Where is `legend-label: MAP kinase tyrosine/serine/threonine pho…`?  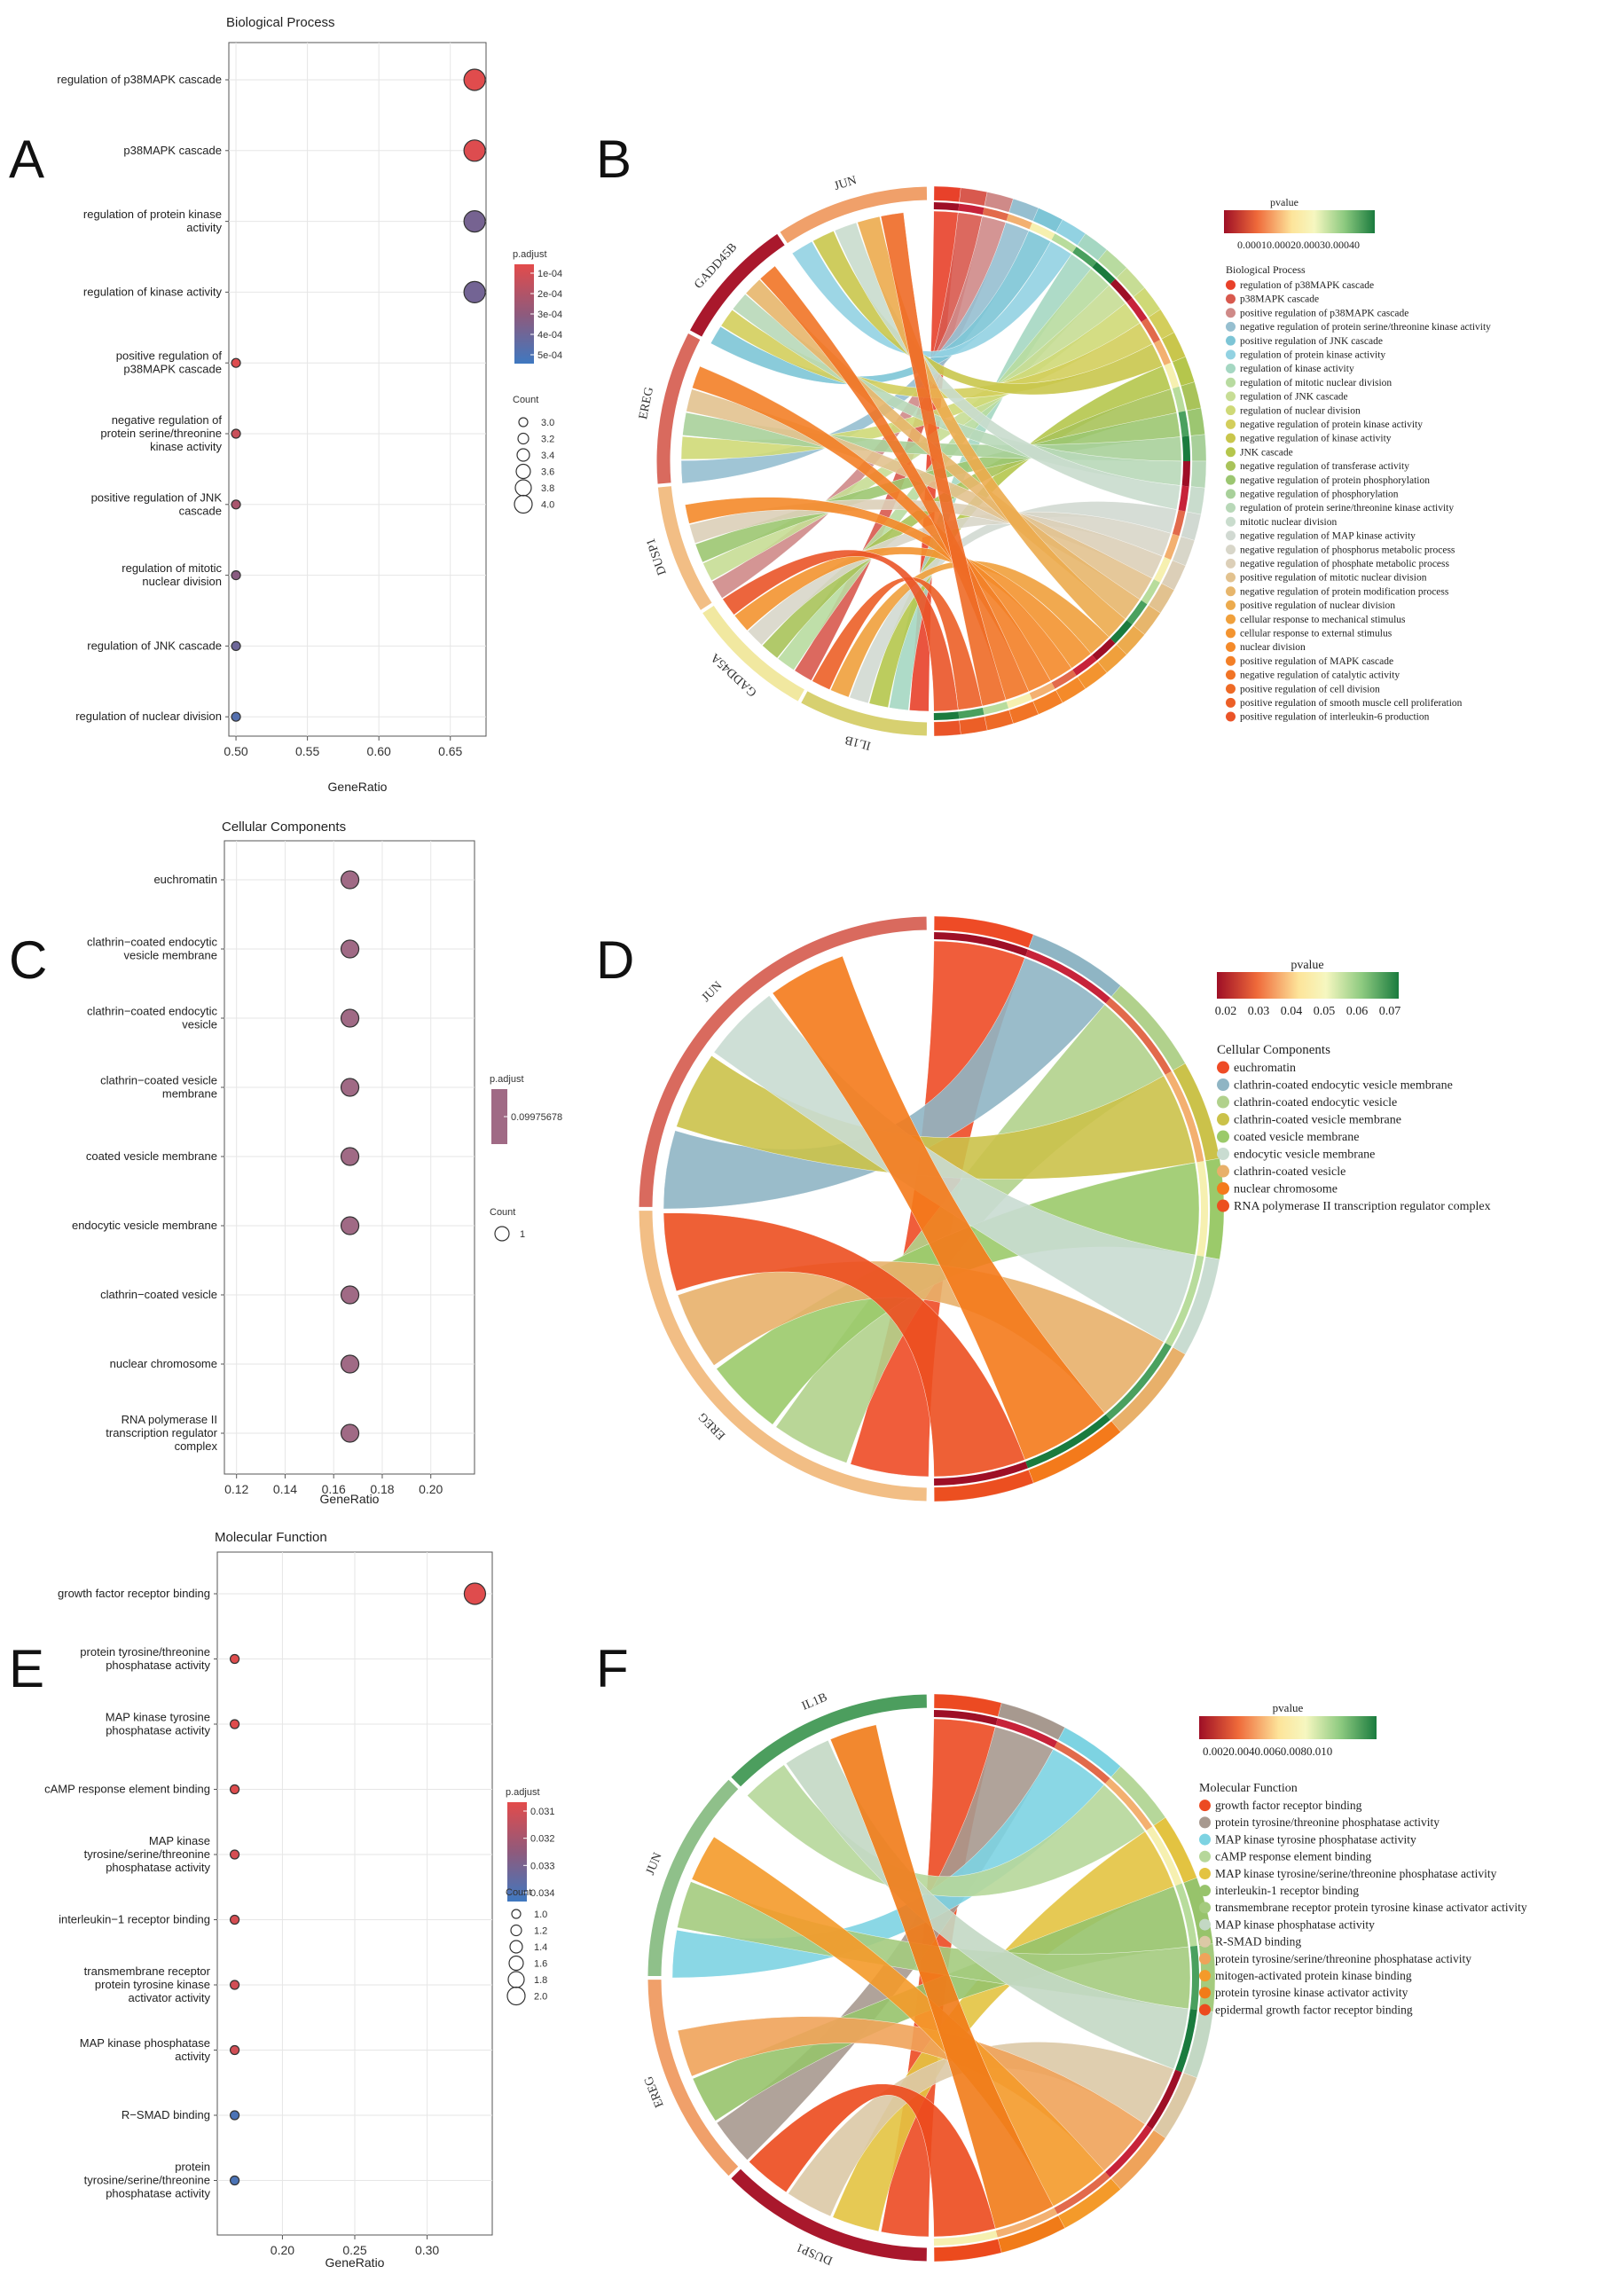 legend-label: MAP kinase tyrosine/serine/threonine pho… is located at coordinates (1356, 1873).